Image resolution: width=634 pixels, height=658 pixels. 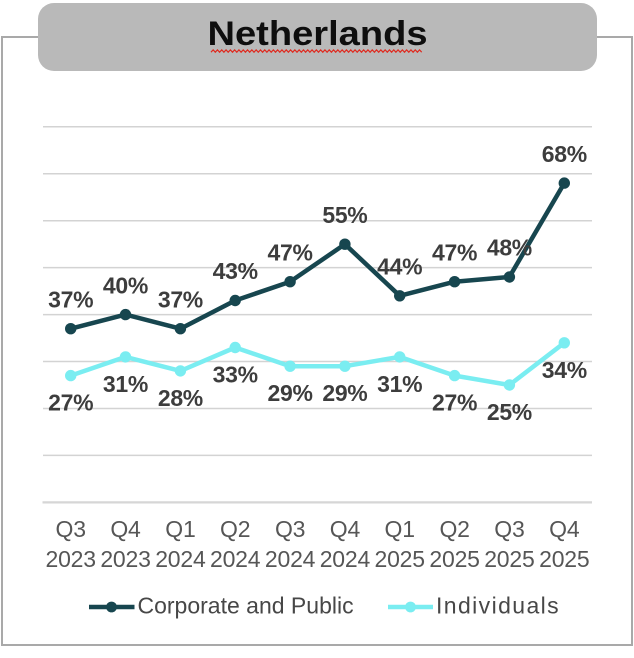 What do you see at coordinates (564, 154) in the screenshot?
I see `svg-text: 68%` at bounding box center [564, 154].